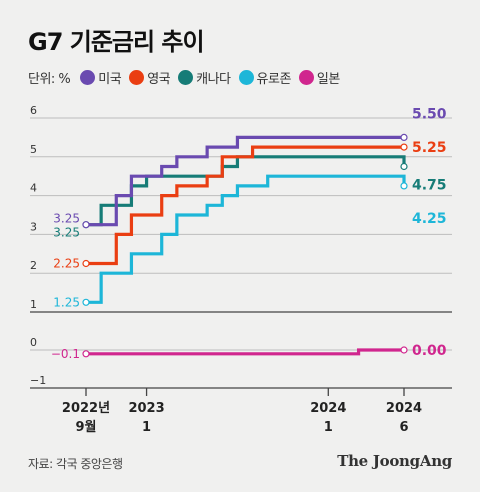 The height and width of the screenshot is (492, 480). What do you see at coordinates (88, 77) in the screenshot?
I see `legend-swatch-us` at bounding box center [88, 77].